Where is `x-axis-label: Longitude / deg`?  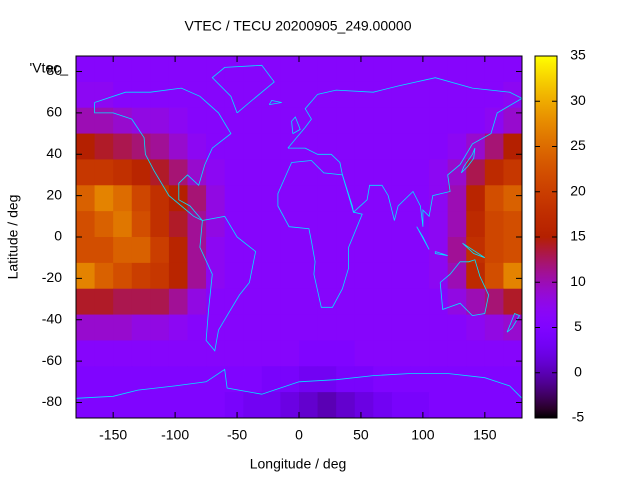 x-axis-label: Longitude / deg is located at coordinates (298, 464).